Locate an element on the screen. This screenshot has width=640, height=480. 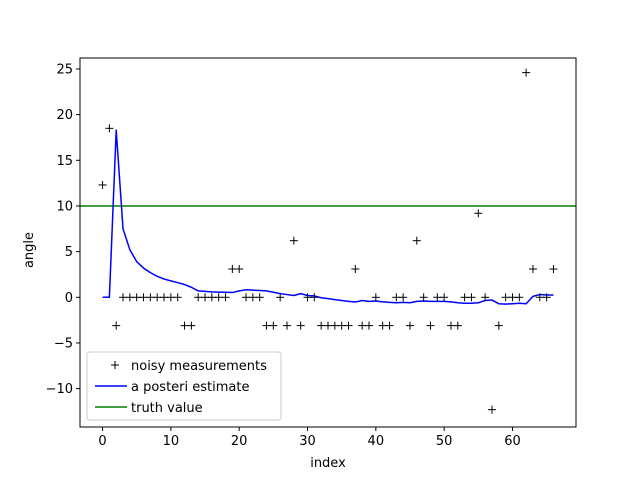
x-tick-label: 10 is located at coordinates (171, 441).